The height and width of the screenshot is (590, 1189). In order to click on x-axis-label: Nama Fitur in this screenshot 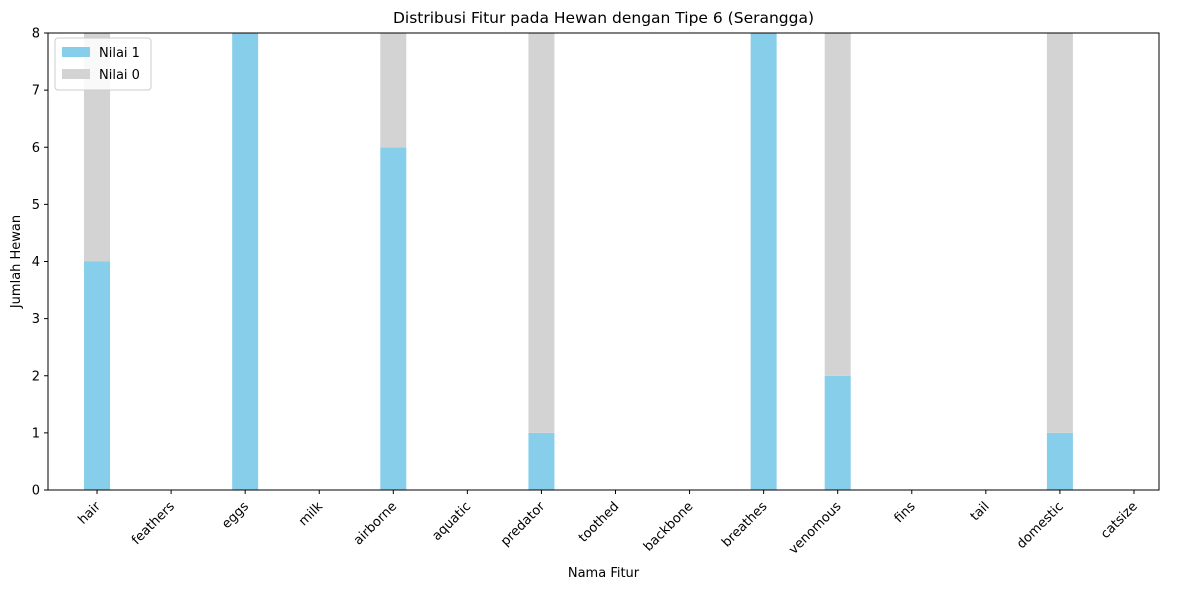, I will do `click(604, 573)`.